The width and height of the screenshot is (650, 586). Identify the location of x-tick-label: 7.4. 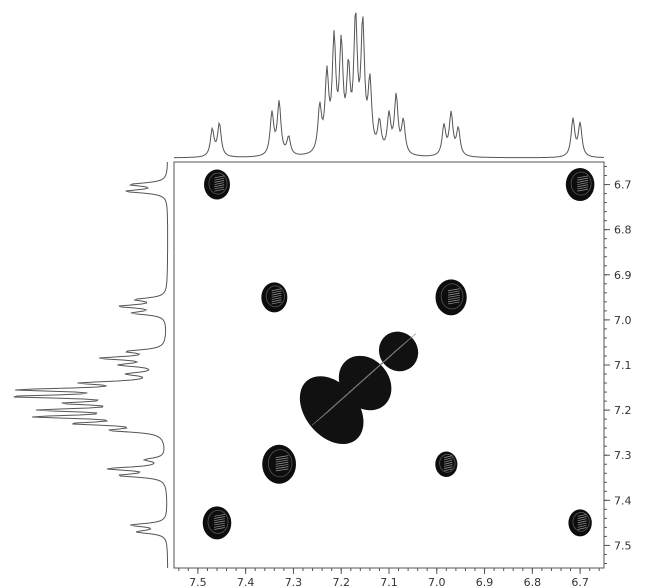
(246, 581).